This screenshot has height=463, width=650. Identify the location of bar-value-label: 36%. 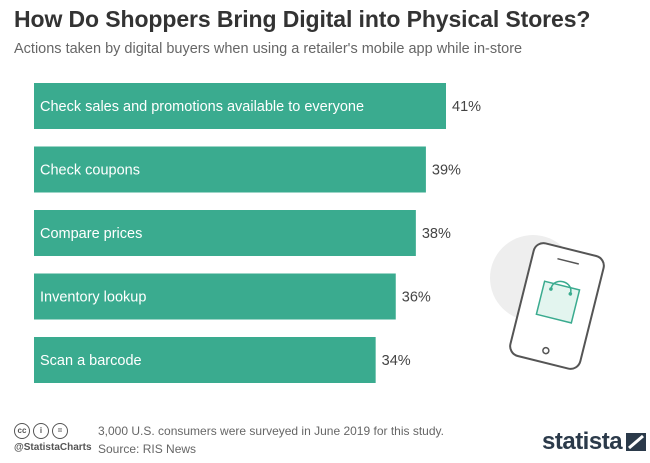
(416, 298).